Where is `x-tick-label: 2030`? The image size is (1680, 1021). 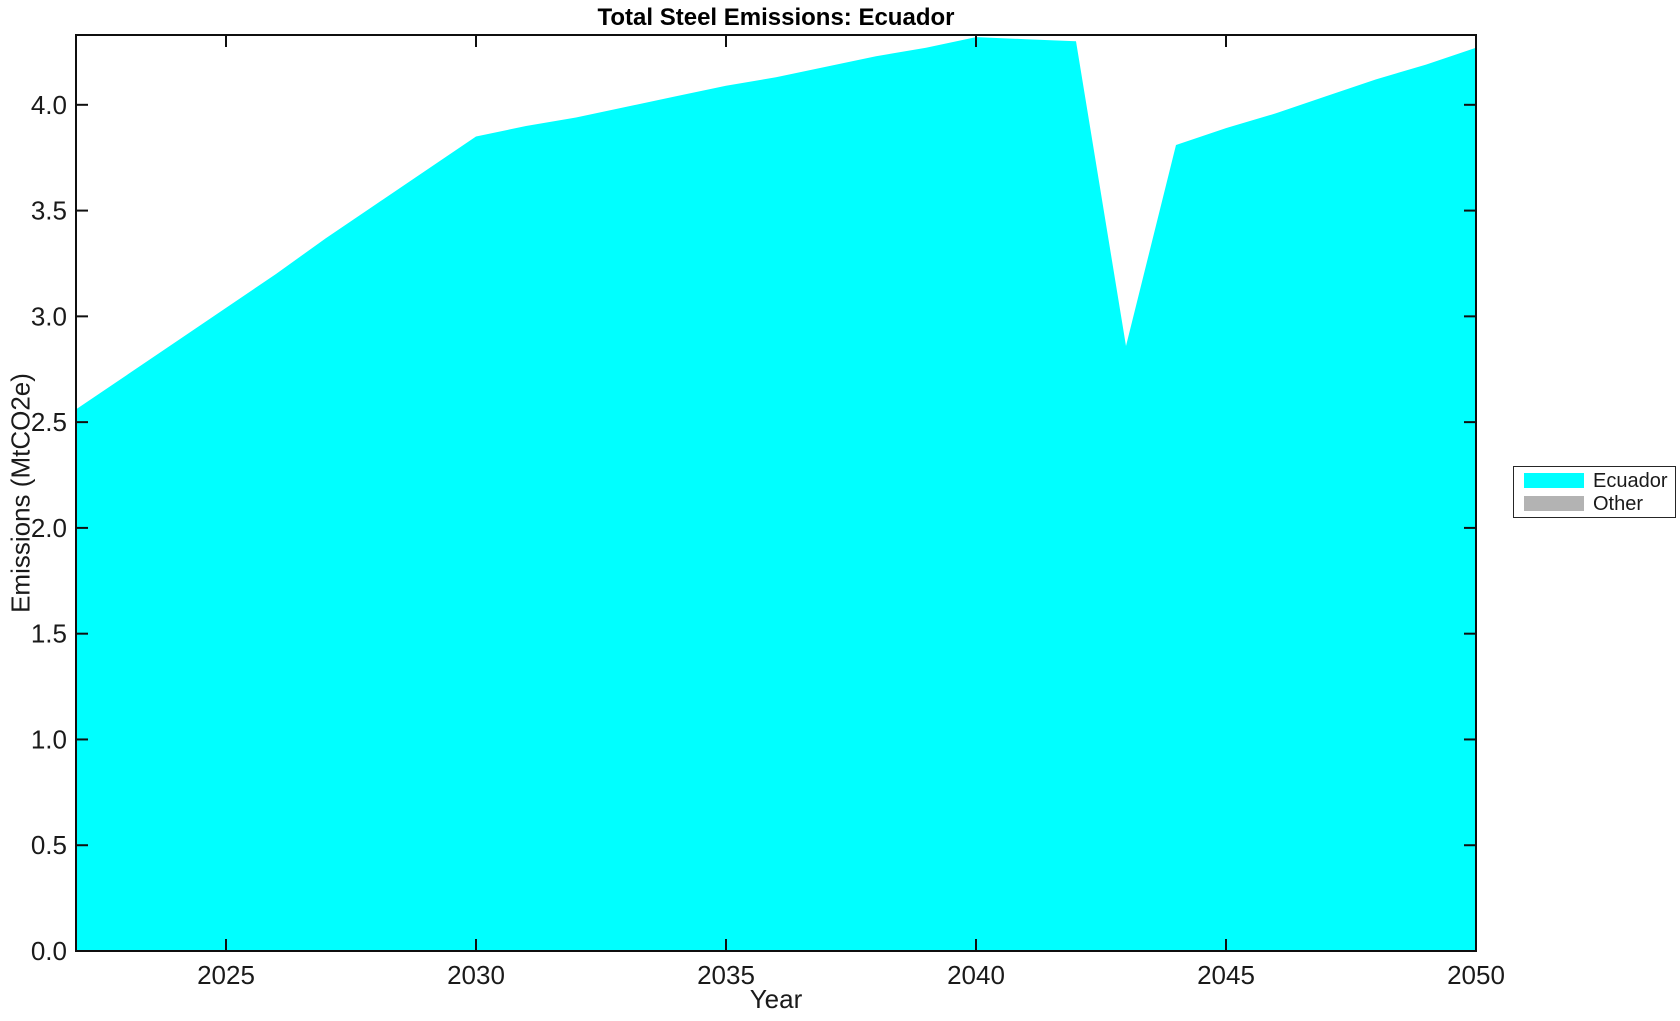
x-tick-label: 2030 is located at coordinates (476, 975).